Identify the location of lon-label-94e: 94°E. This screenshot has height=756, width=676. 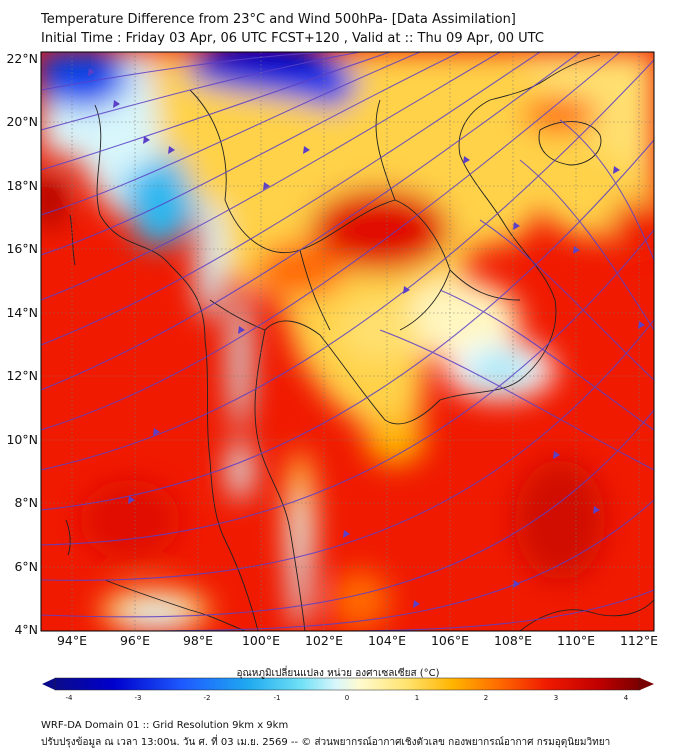
(72, 640).